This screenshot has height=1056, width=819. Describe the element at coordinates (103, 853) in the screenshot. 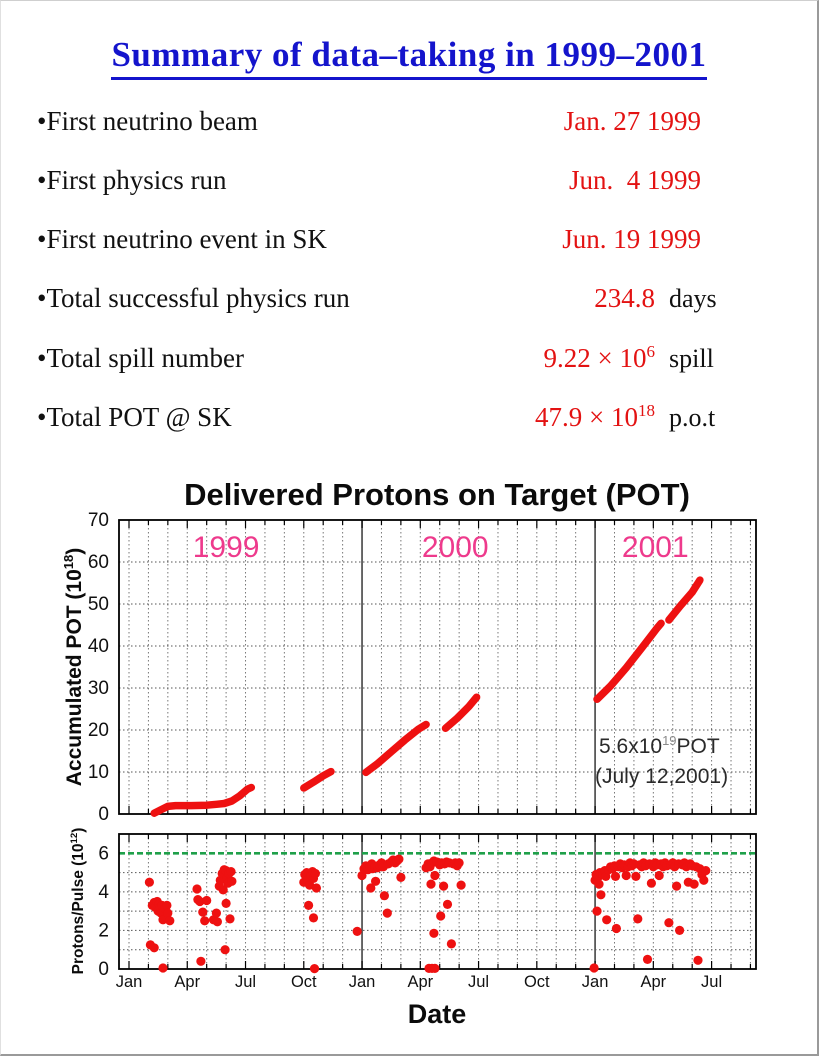

I see `ytick-bottom: 6` at that location.